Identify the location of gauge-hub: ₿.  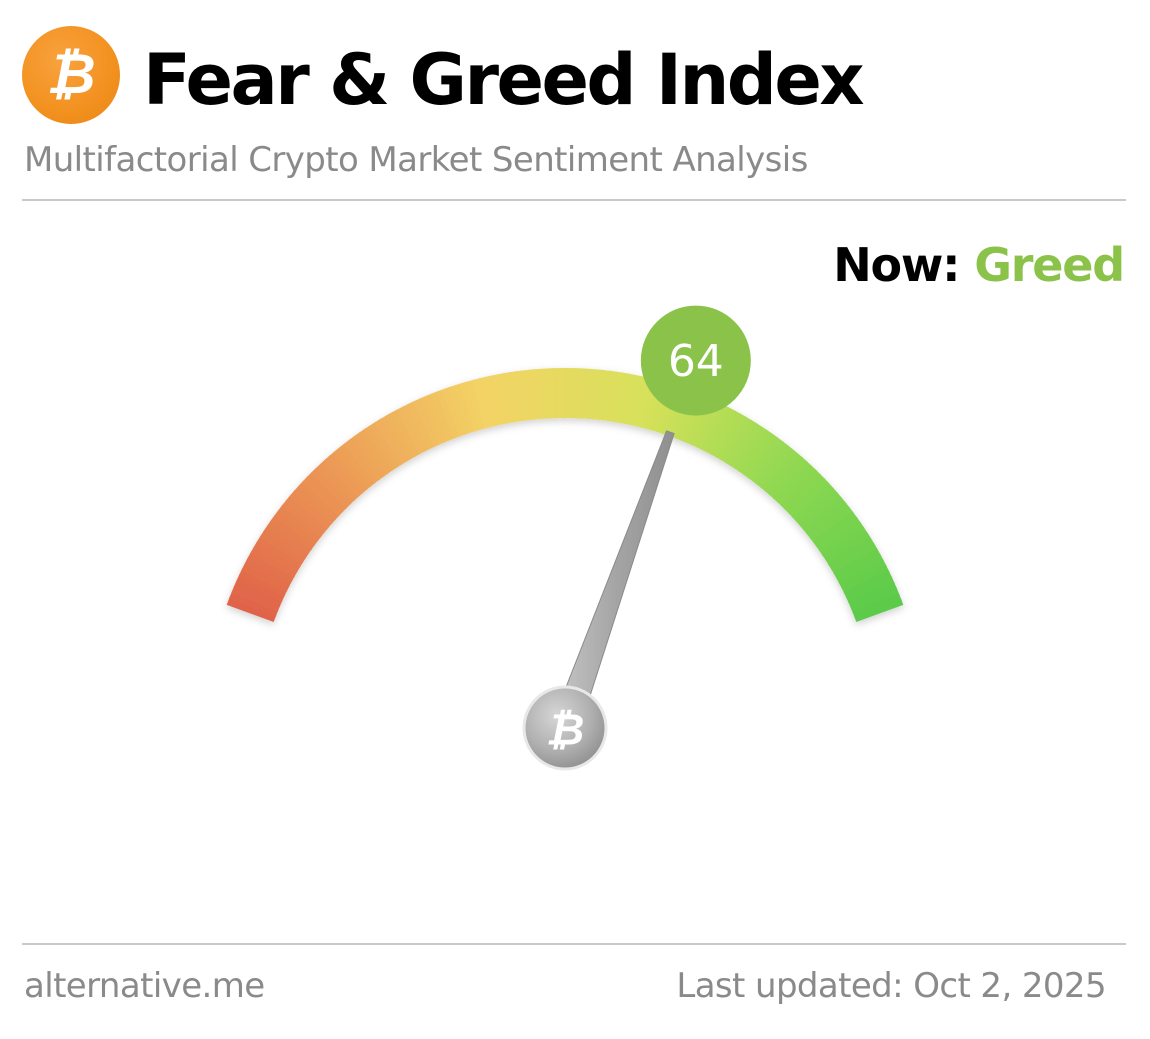
(565, 728).